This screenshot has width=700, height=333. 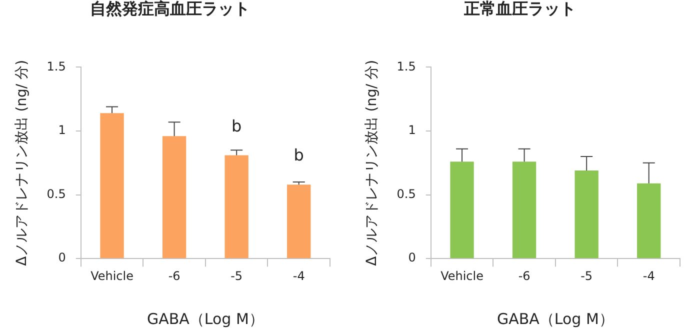 I want to click on chart-title: 正常血圧ラット, so click(x=519, y=9).